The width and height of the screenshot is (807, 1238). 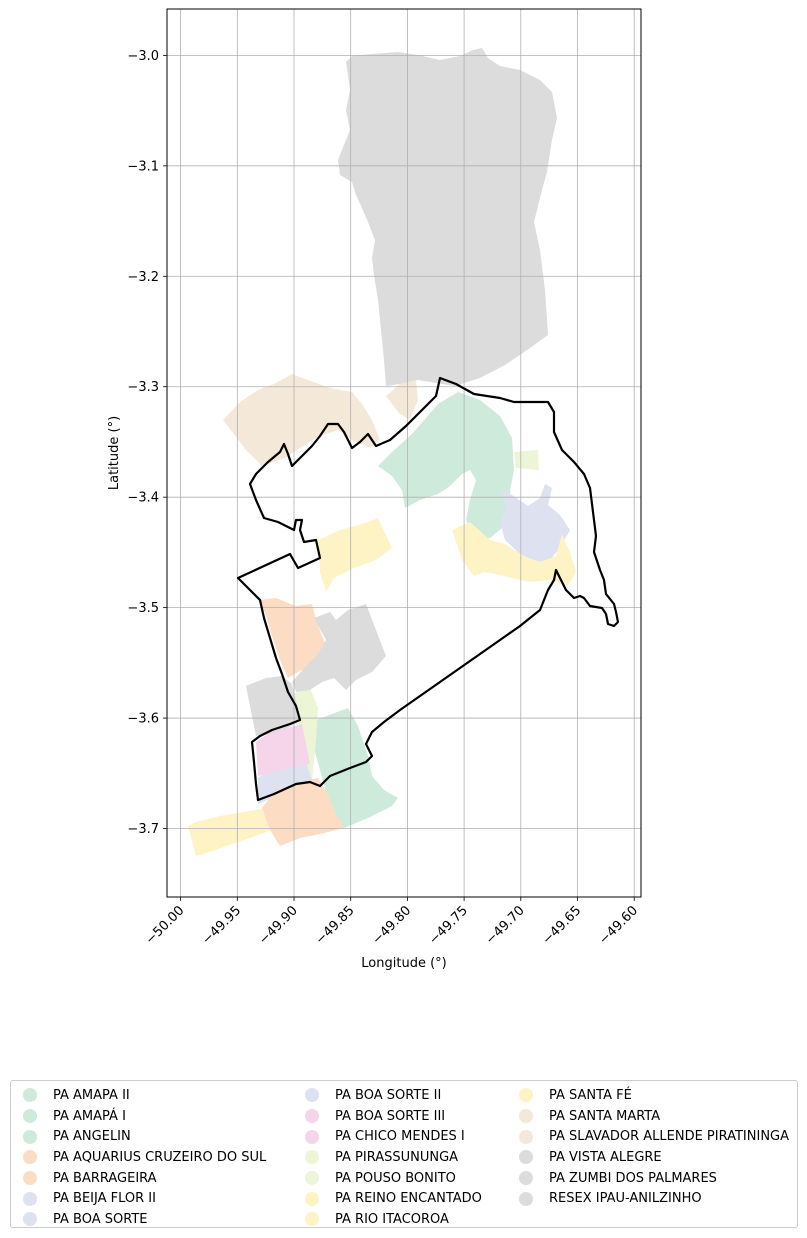 What do you see at coordinates (505, 925) in the screenshot?
I see `x-tick-label: −49.70` at bounding box center [505, 925].